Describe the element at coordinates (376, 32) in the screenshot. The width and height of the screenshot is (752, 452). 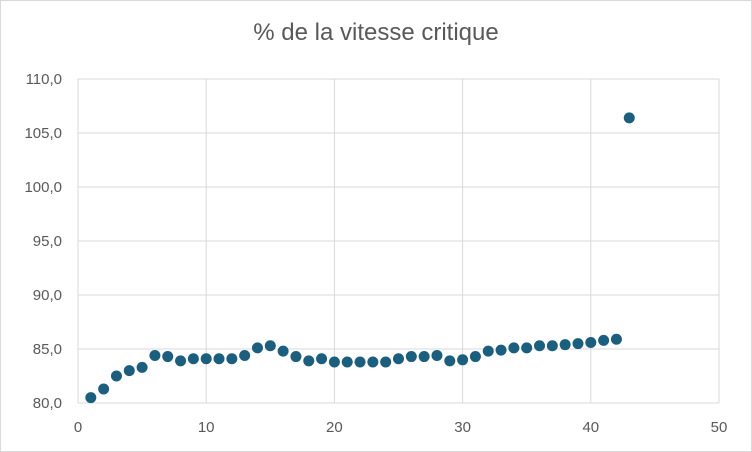
I see `chart-title: % de la vitesse critique` at that location.